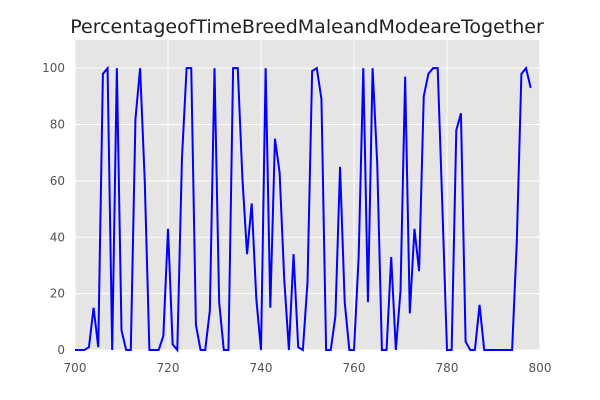 This screenshot has height=400, width=600. Describe the element at coordinates (354, 368) in the screenshot. I see `x-tick-label: 760` at that location.